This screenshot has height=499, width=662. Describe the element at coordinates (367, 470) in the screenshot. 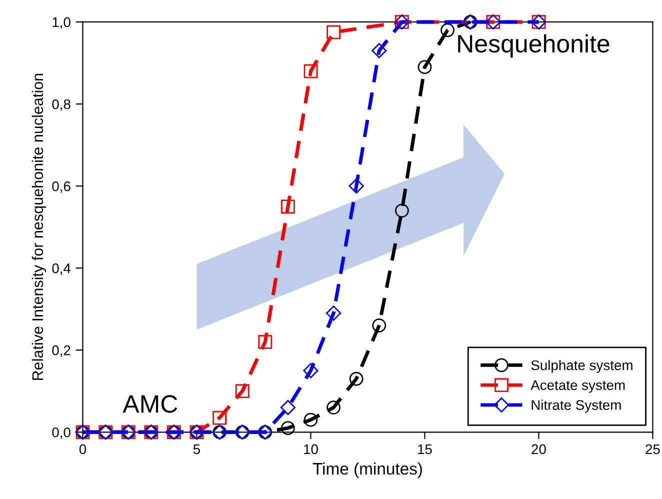

I see `x-axis-title: Time (minutes)` at that location.